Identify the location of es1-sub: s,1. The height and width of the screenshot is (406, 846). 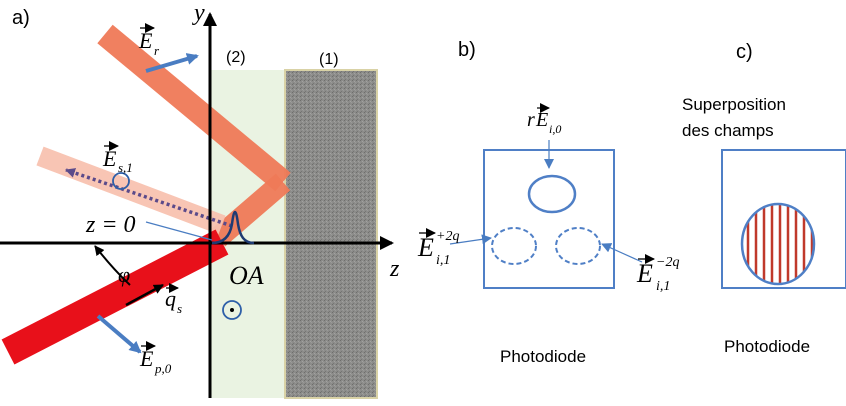
(125, 167).